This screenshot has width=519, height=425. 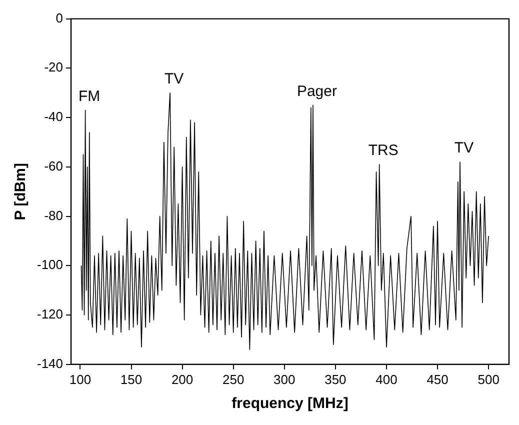 I want to click on y-tick-label: -120, so click(x=50, y=314).